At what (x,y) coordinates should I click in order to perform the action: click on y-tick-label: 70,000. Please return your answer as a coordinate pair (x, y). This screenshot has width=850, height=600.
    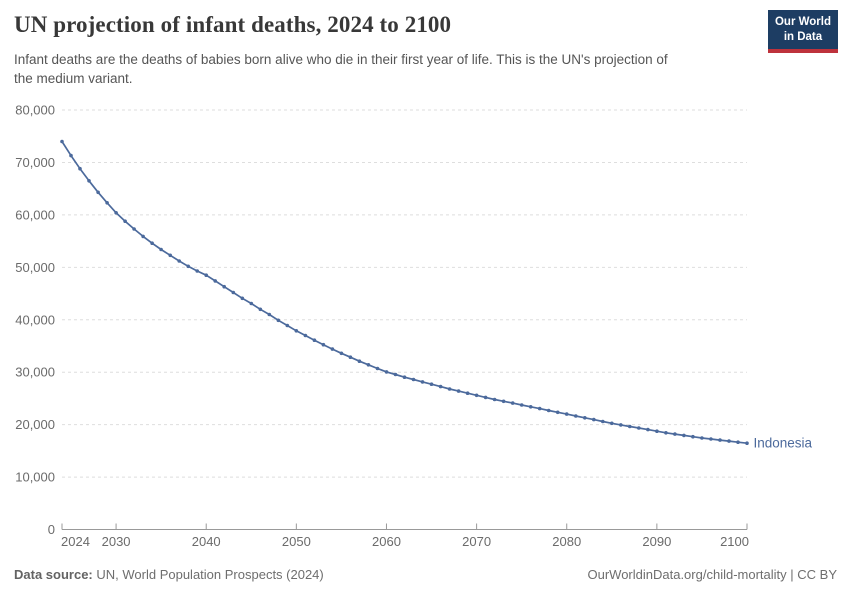
    Looking at the image, I should click on (35, 162).